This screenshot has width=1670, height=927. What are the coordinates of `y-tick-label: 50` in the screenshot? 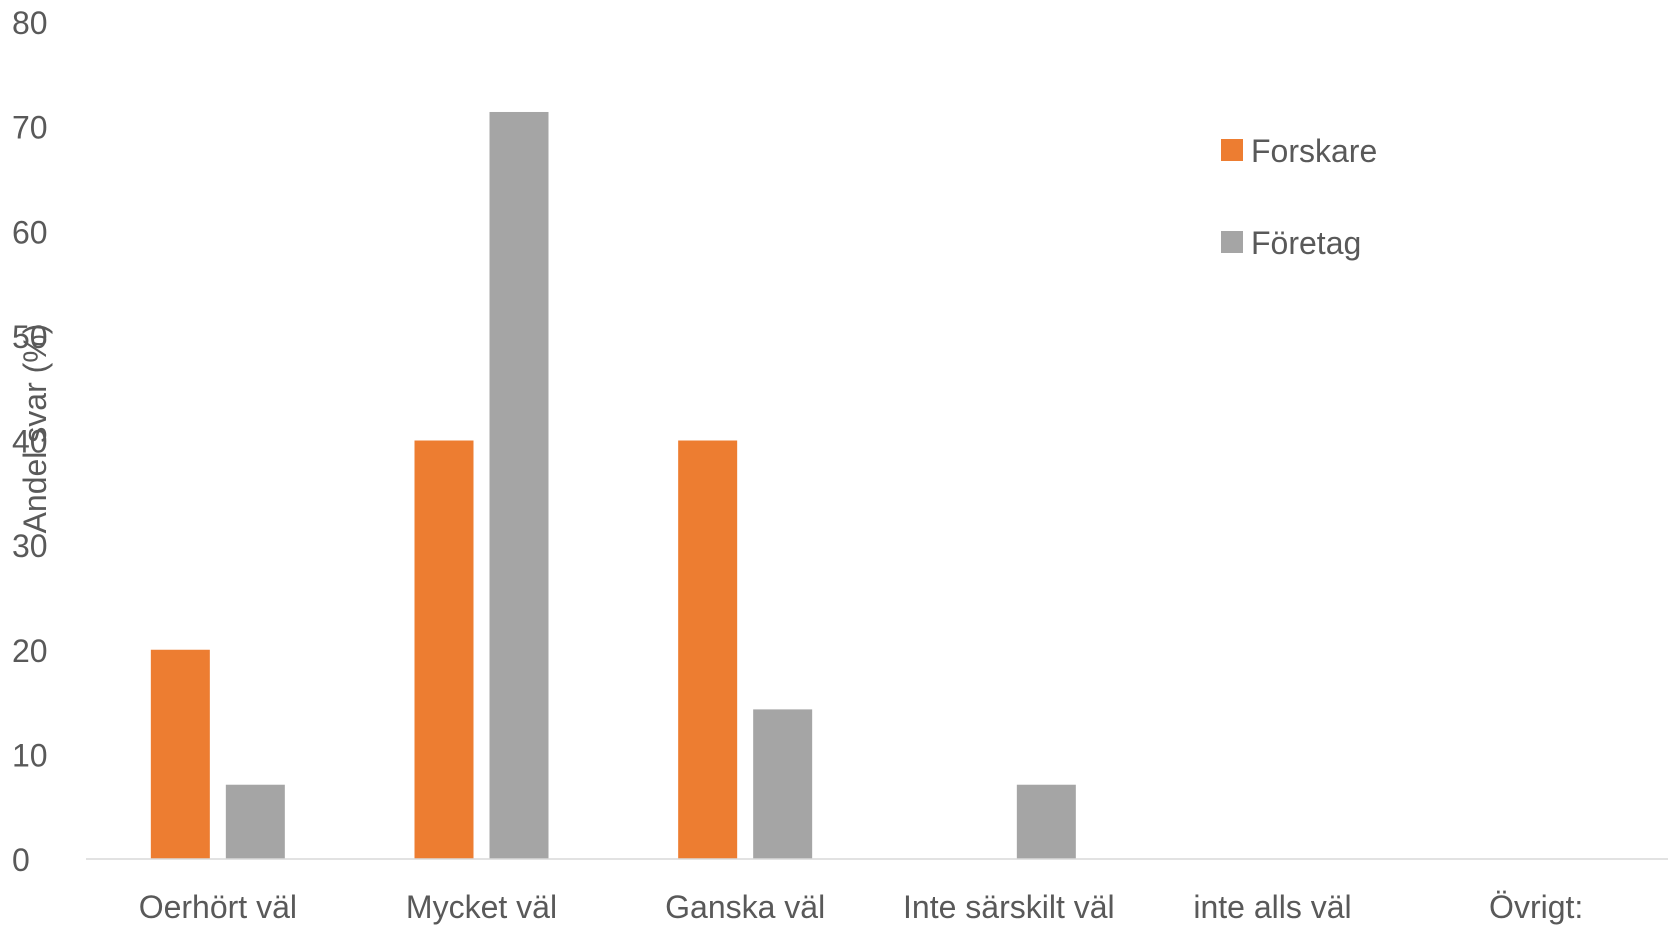 It's located at (30, 337).